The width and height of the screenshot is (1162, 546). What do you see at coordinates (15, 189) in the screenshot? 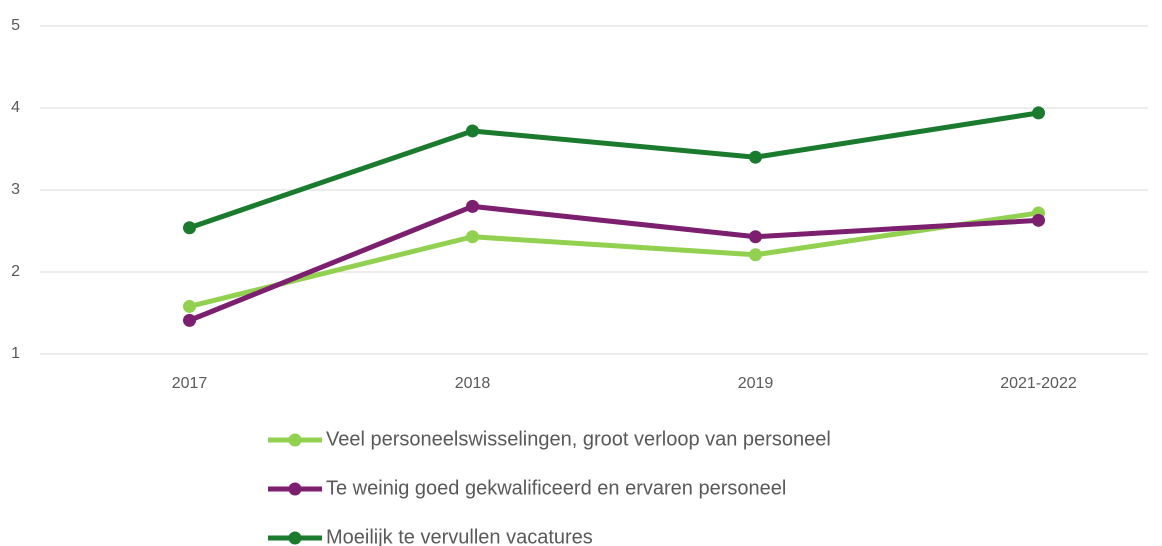
I see `y-tick-label: 3` at bounding box center [15, 189].